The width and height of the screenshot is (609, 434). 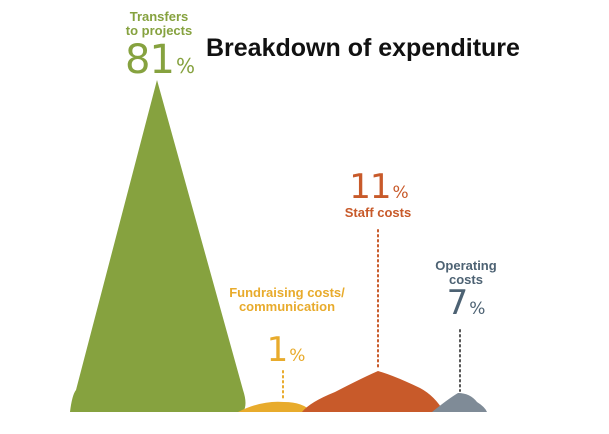 What do you see at coordinates (457, 303) in the screenshot?
I see `value-number: 7` at bounding box center [457, 303].